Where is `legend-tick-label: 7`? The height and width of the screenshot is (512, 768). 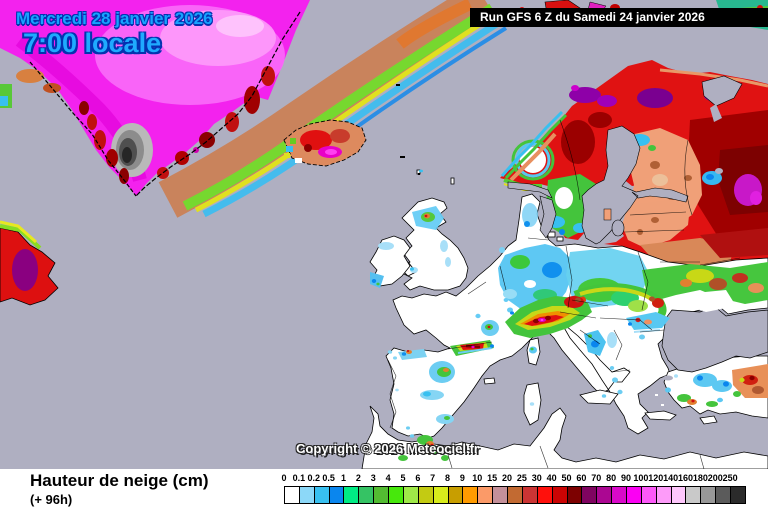
legend-tick-label: 7 is located at coordinates (433, 478).